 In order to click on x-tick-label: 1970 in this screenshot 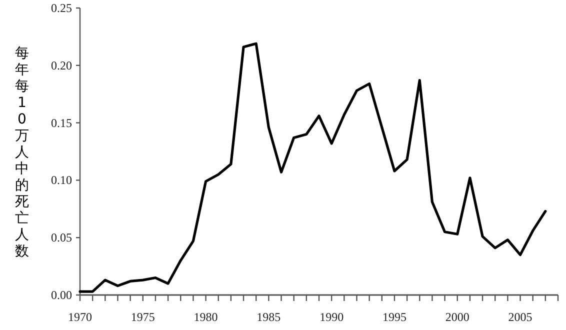, I will do `click(80, 317)`.